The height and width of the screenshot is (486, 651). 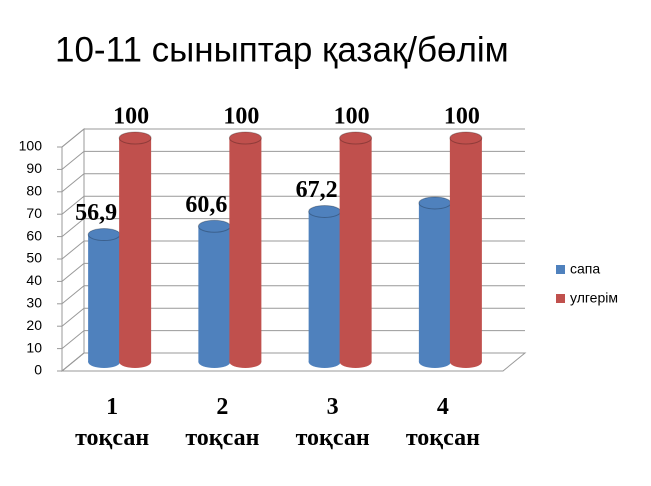 What do you see at coordinates (585, 269) in the screenshot?
I see `legend-label: сапа` at bounding box center [585, 269].